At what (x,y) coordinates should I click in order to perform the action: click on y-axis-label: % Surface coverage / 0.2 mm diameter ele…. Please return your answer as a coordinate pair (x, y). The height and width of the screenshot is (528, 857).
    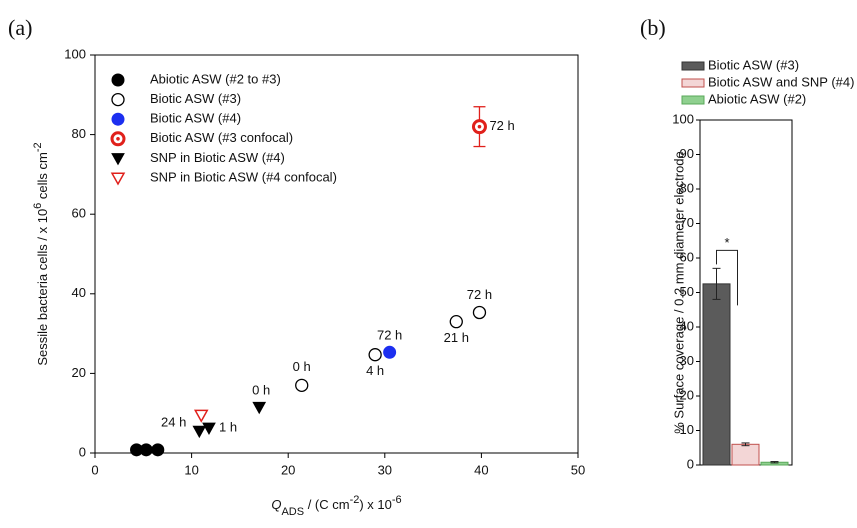
    Looking at the image, I should click on (678, 292).